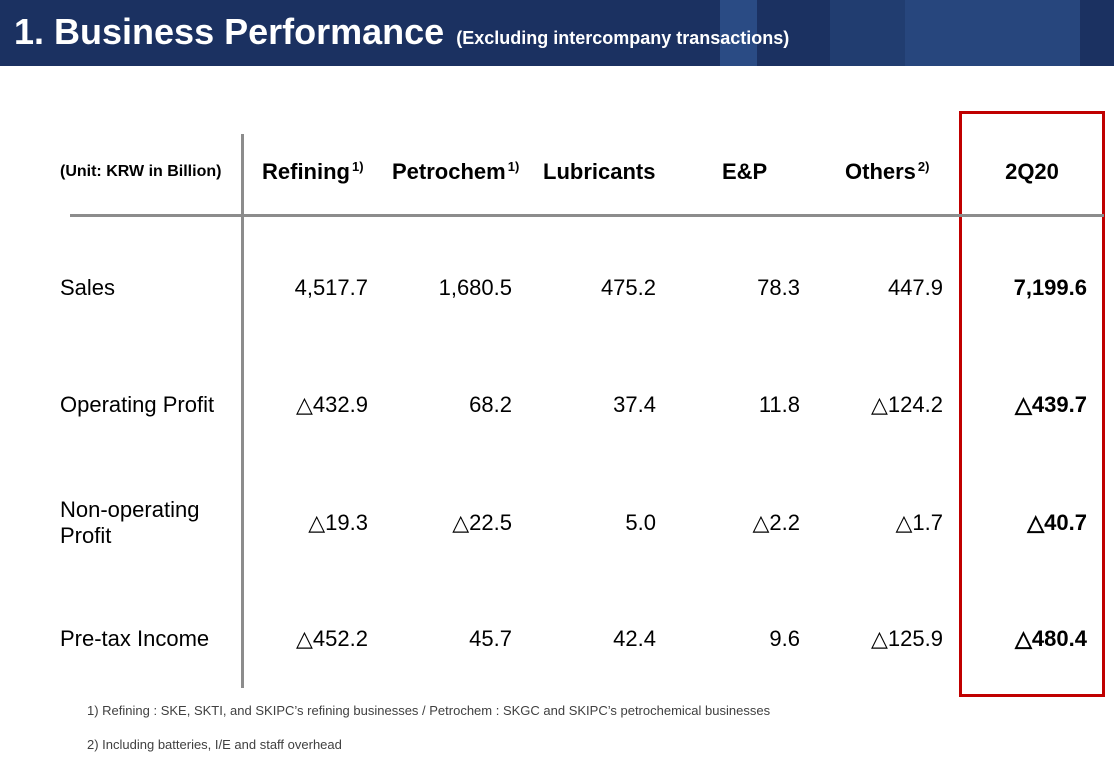 The height and width of the screenshot is (762, 1114). I want to click on row-label: Sales, so click(88, 287).